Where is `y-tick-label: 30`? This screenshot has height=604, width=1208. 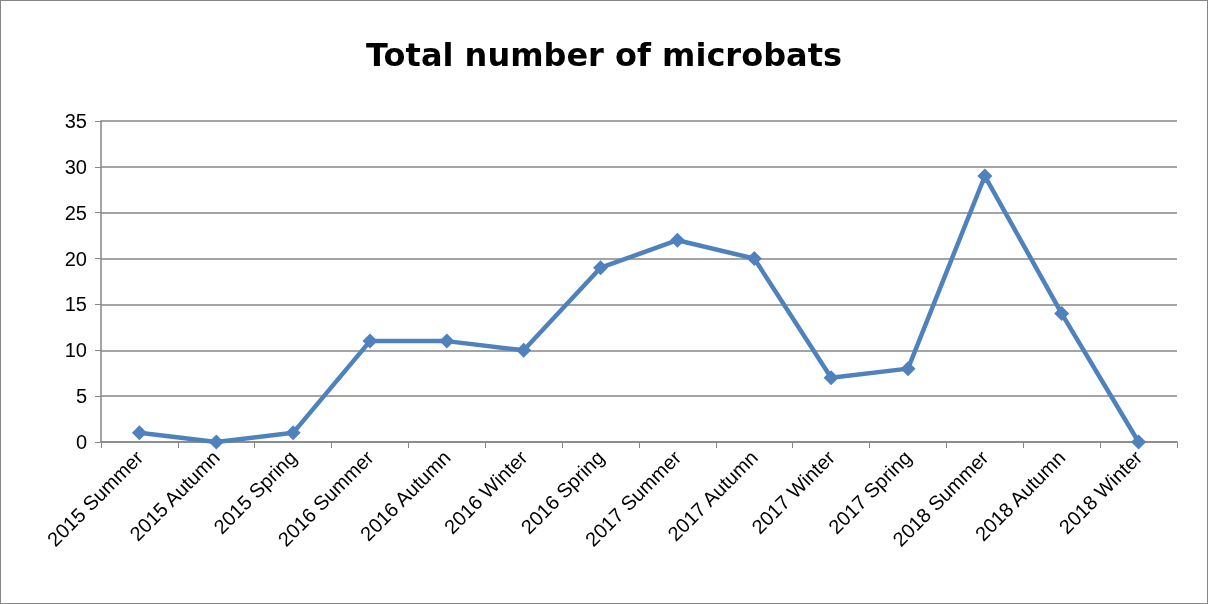
y-tick-label: 30 is located at coordinates (75, 166).